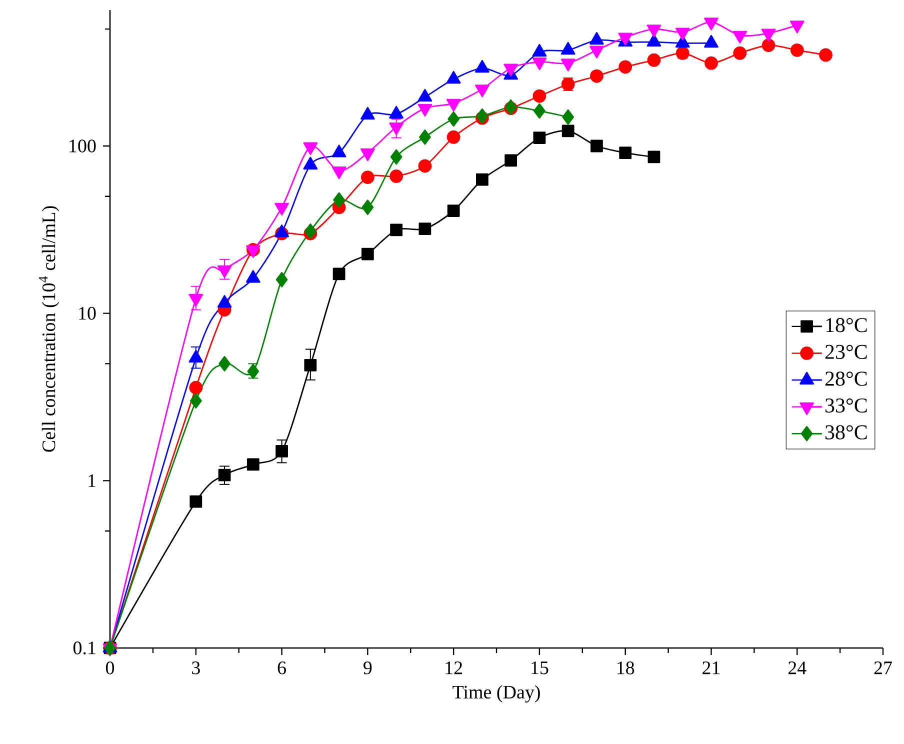  I want to click on x-tick-label: 0, so click(110, 668).